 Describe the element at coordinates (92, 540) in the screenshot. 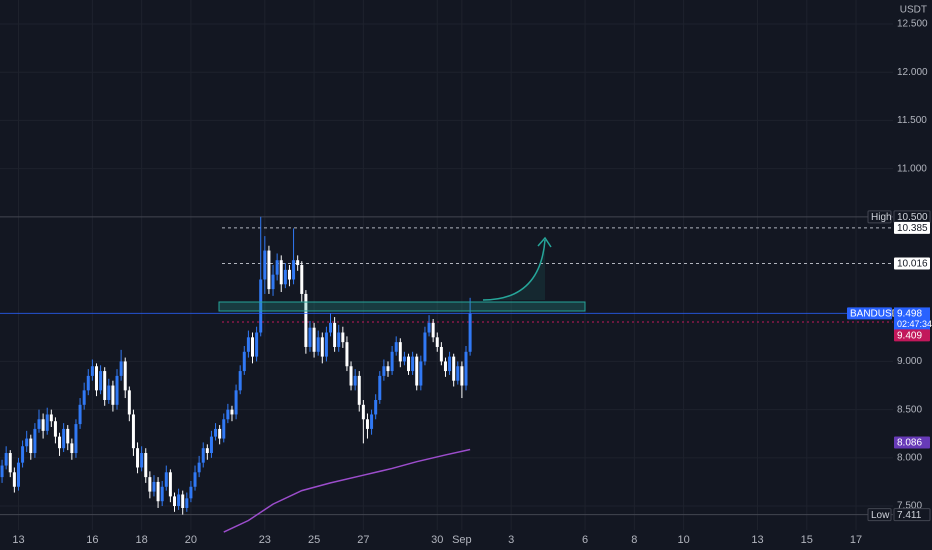

I see `x-tick-label: 16` at that location.